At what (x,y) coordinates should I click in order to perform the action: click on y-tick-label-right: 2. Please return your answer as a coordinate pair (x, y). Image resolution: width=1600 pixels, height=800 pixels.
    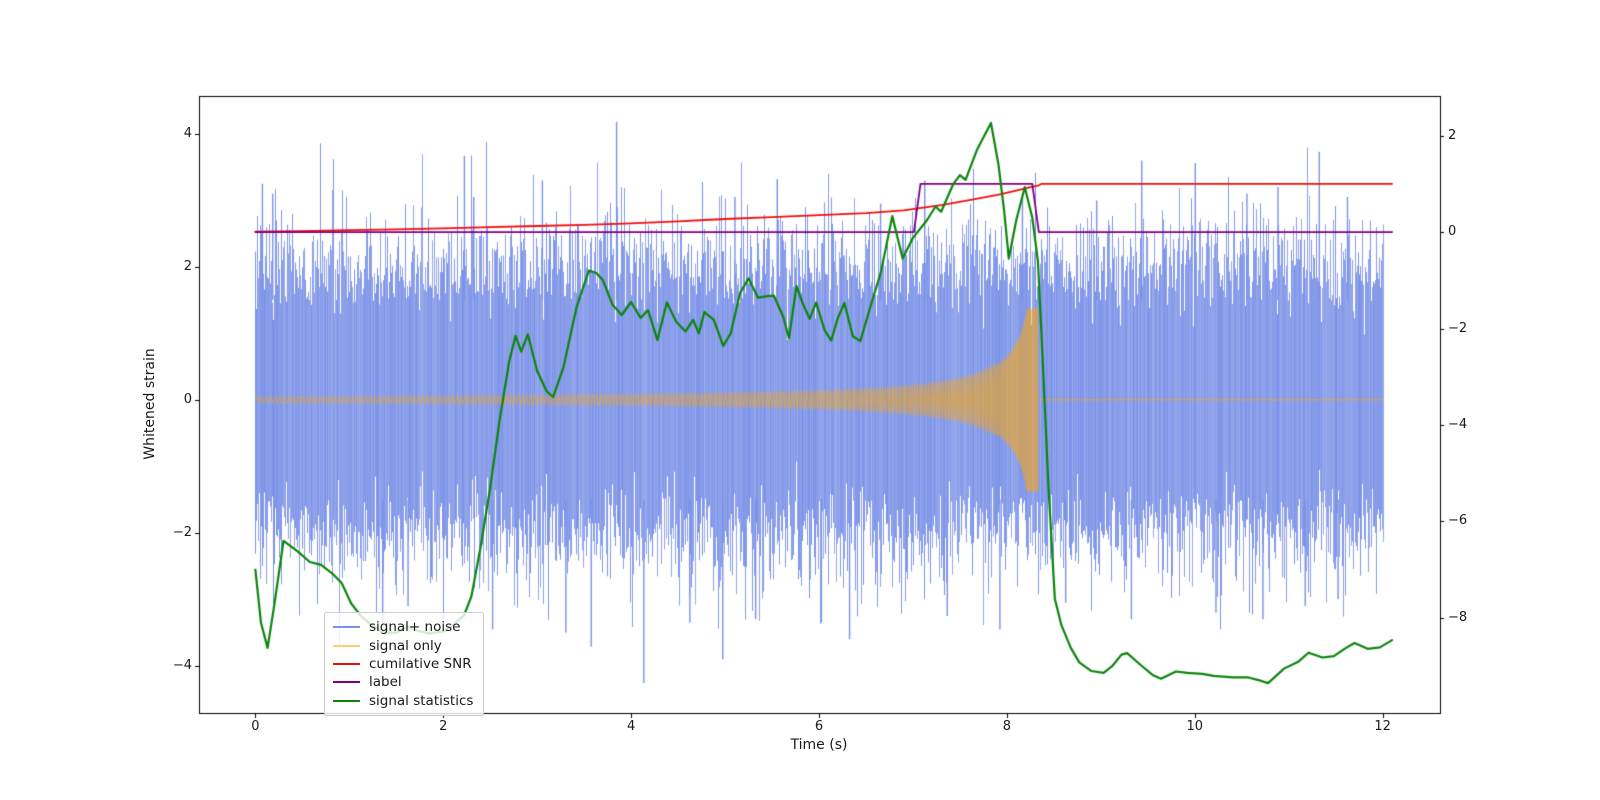
    Looking at the image, I should click on (1452, 135).